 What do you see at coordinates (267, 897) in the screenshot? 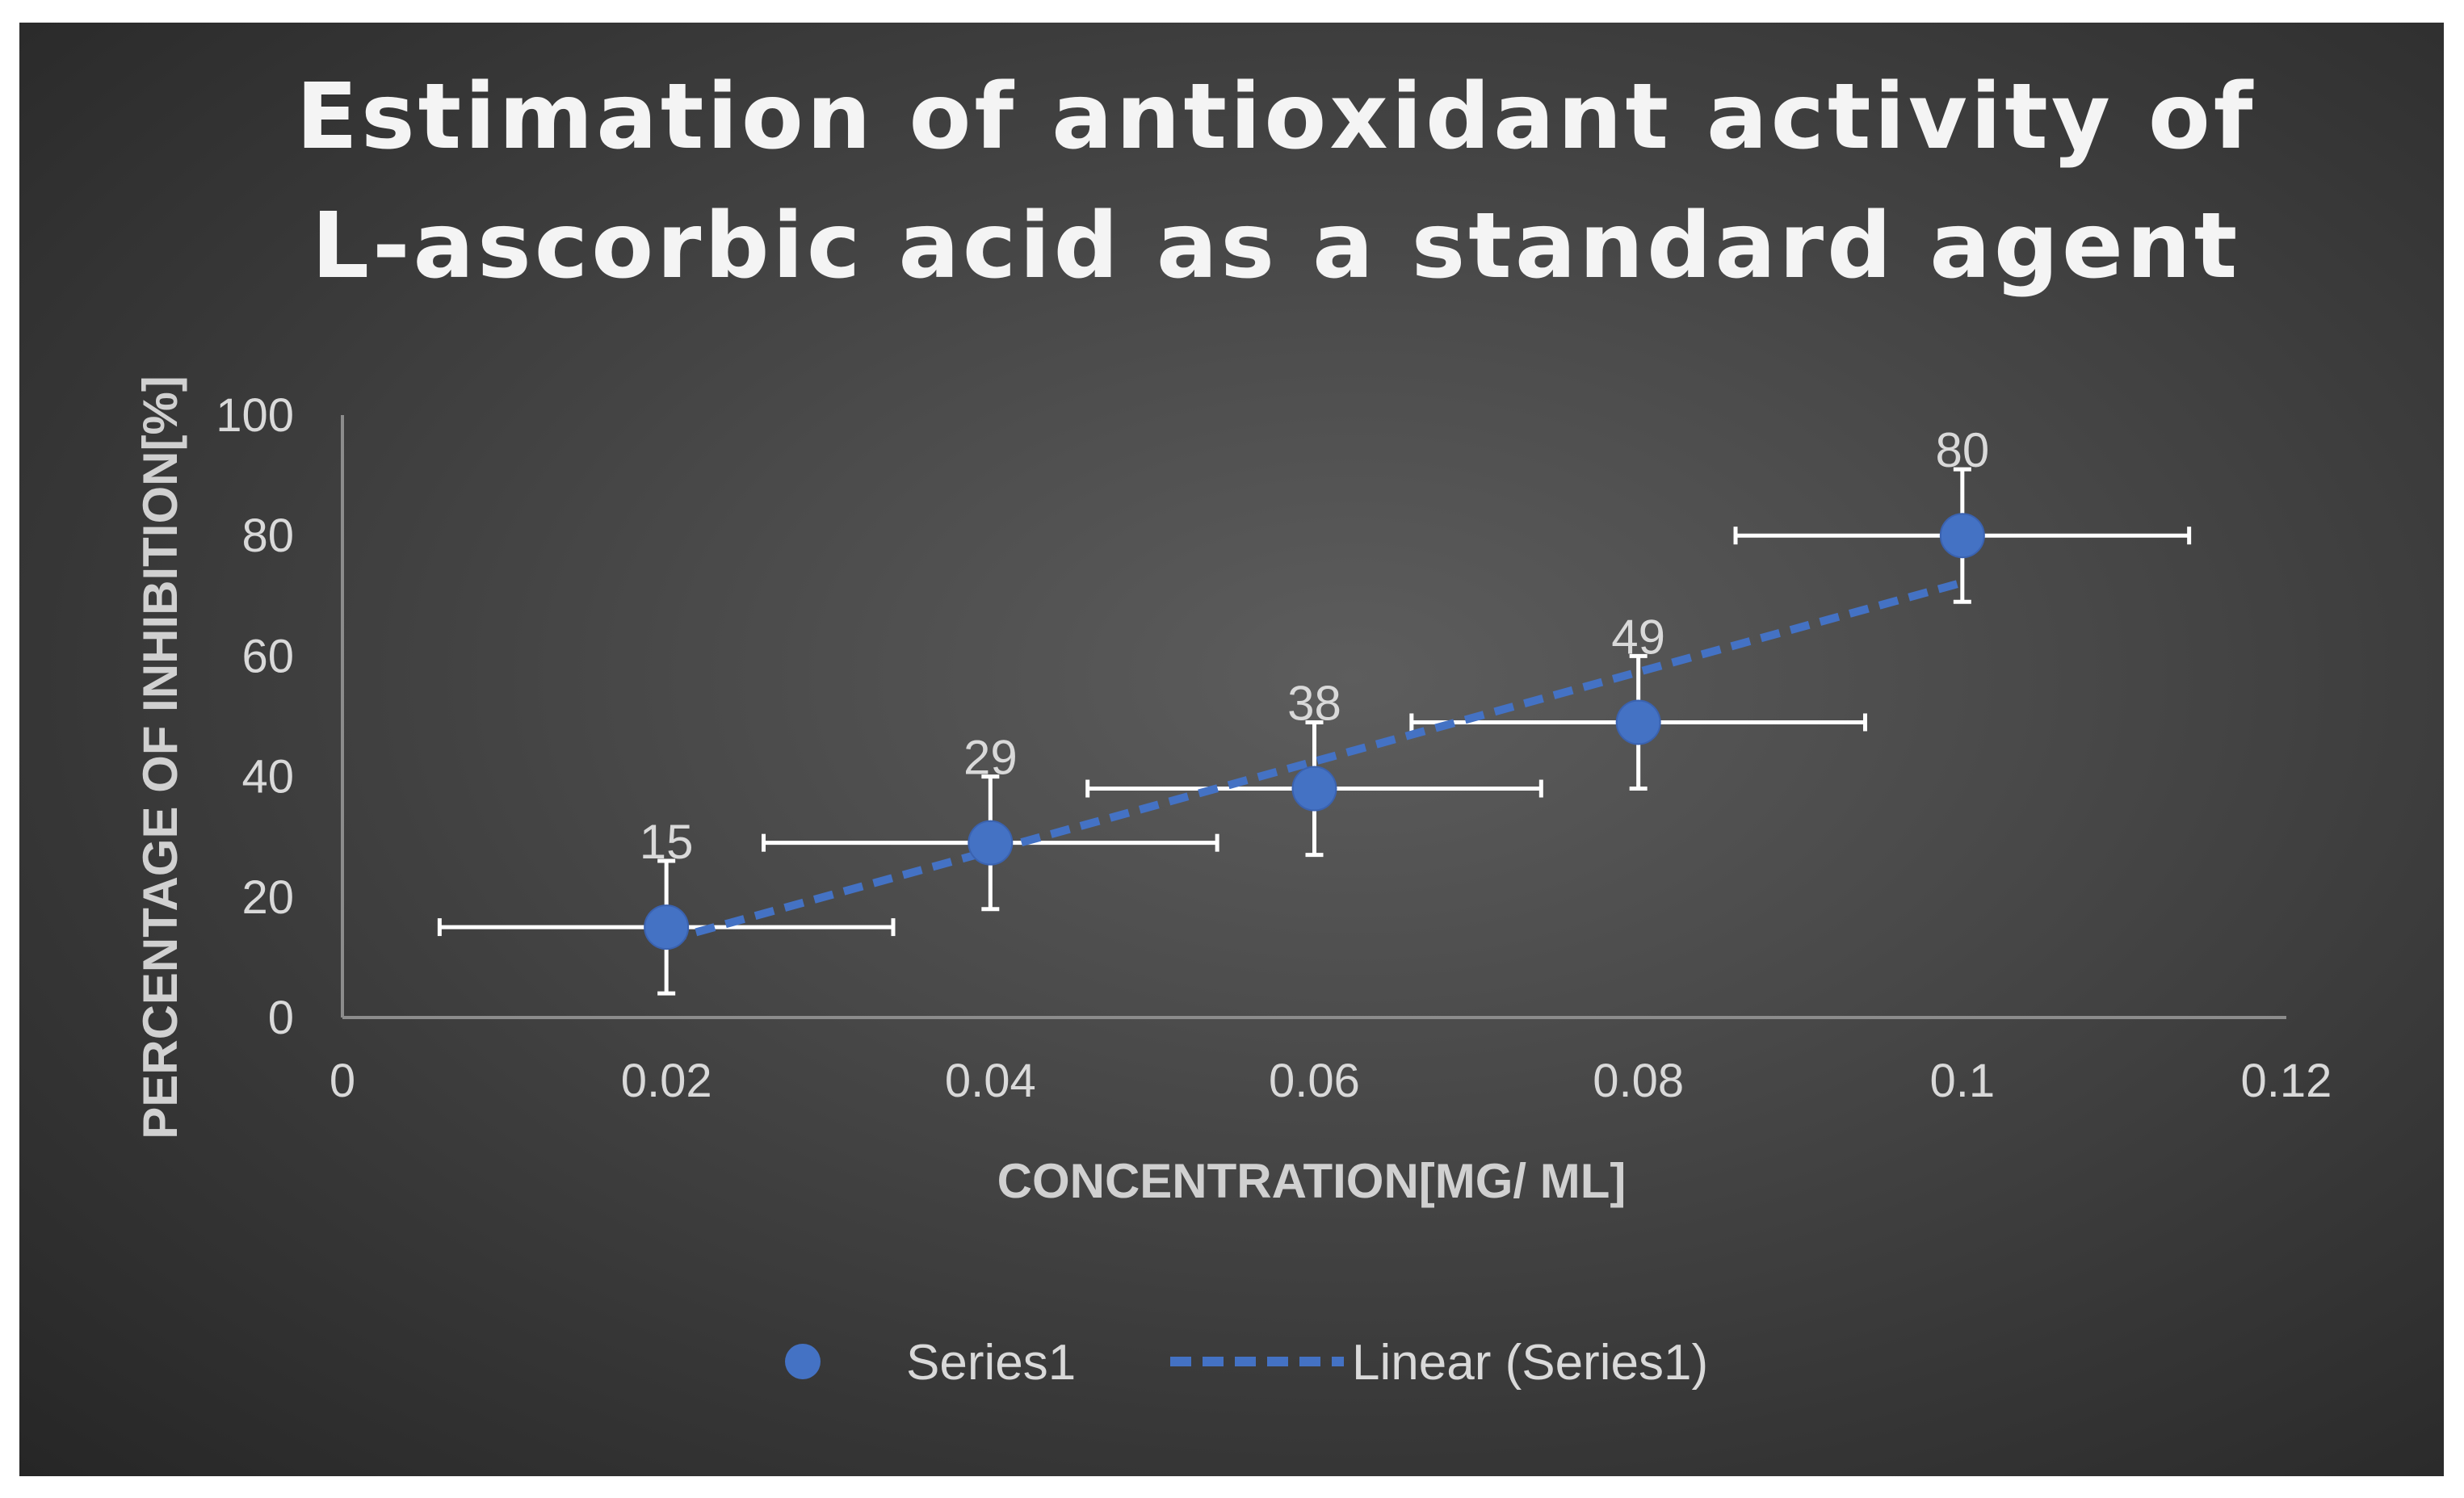
I see `y-tick-label-1: 20` at bounding box center [267, 897].